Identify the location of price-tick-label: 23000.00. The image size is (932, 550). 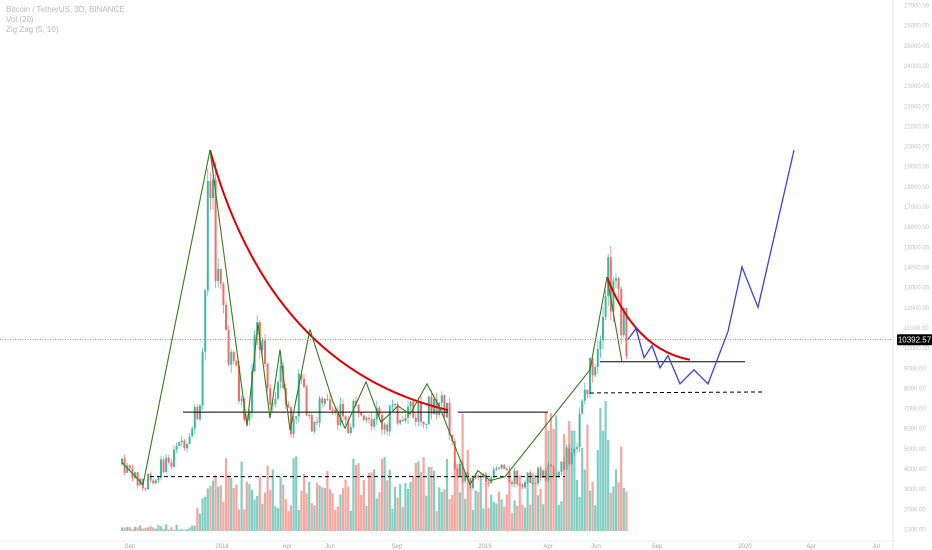
(917, 87).